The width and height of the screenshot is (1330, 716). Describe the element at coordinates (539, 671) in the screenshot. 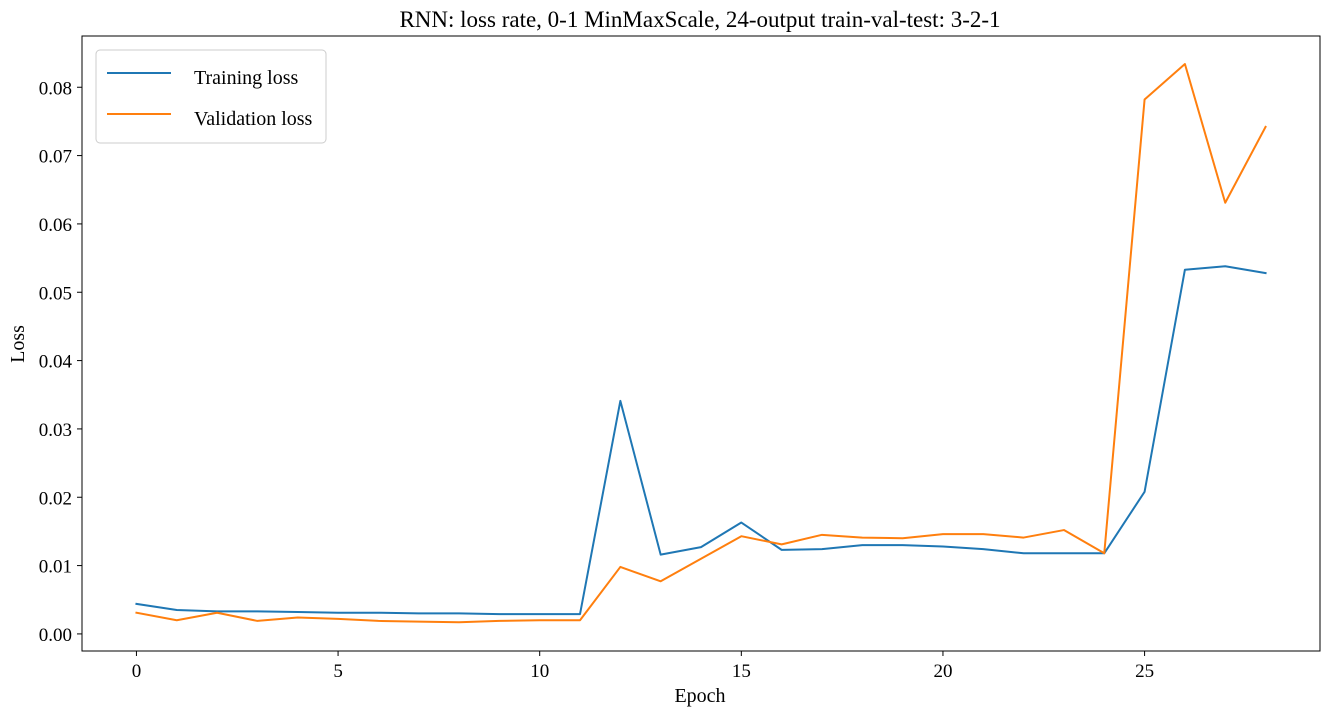

I see `x-tick-label: 10` at that location.